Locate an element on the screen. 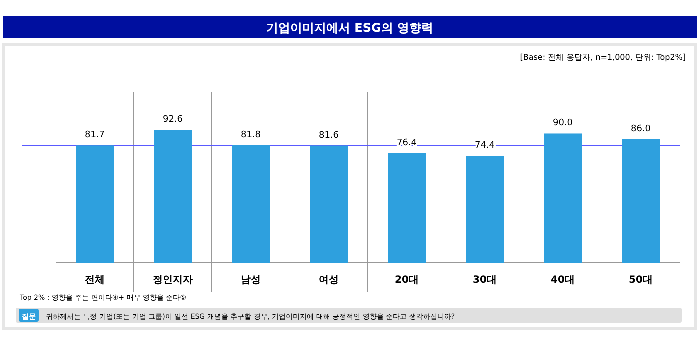 This screenshot has height=347, width=700. data-label: 81.7 is located at coordinates (95, 135).